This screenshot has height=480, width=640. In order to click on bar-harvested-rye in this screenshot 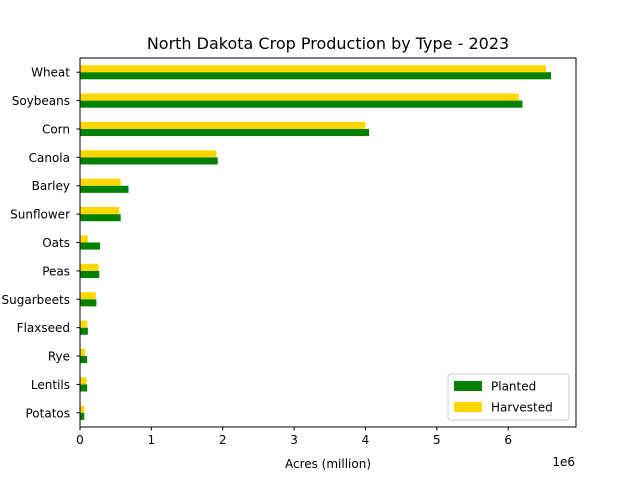, I will do `click(82, 352)`.